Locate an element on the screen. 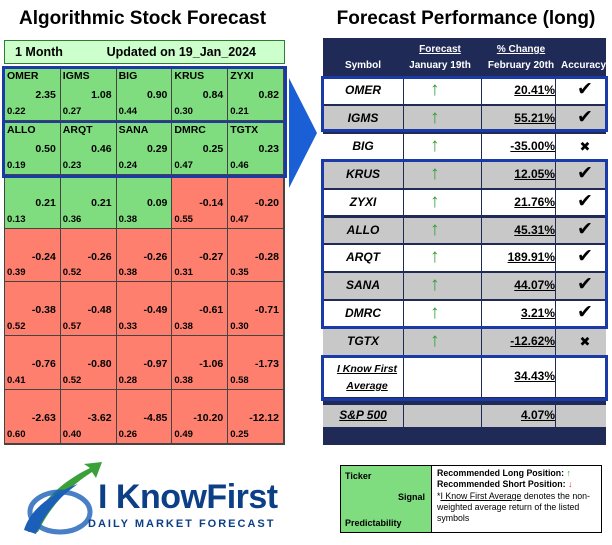 The height and width of the screenshot is (545, 612). performance-row: SANA ↑ 44.07% ✔ is located at coordinates (464, 286).